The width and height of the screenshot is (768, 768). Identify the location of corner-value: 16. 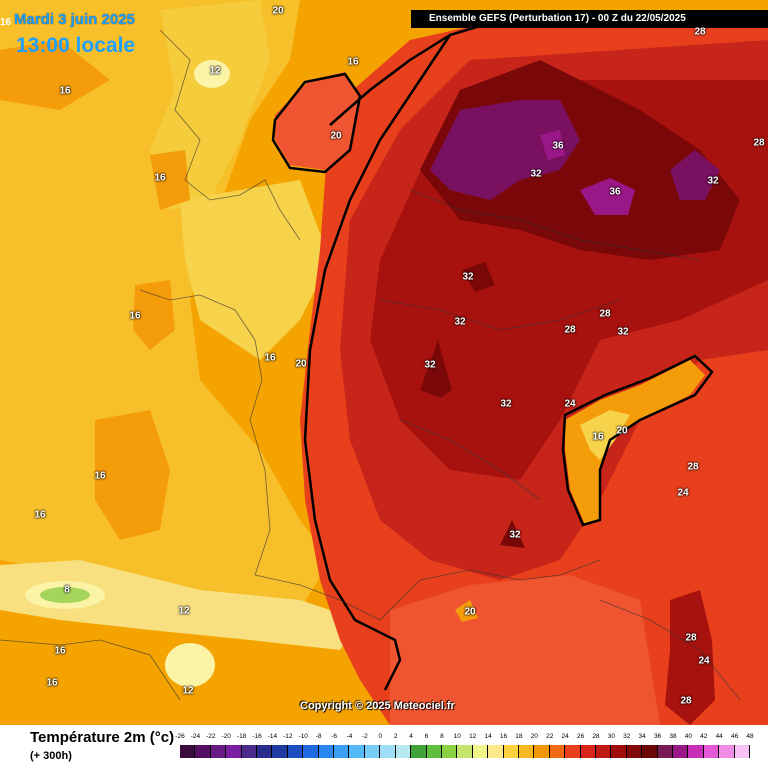
(6, 22).